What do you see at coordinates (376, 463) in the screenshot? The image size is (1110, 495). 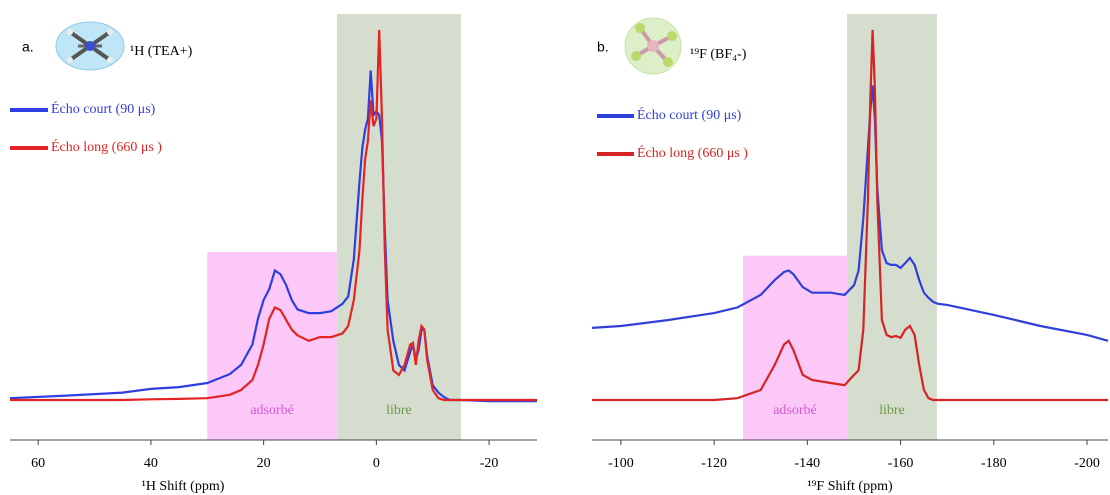 I see `x-tick-label: 0` at bounding box center [376, 463].